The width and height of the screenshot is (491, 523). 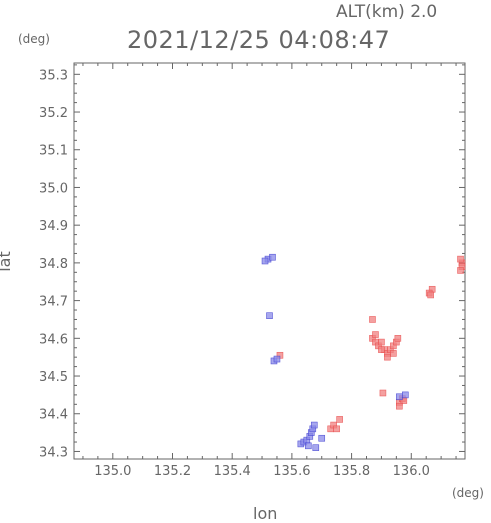 What do you see at coordinates (112, 471) in the screenshot?
I see `x-tick-label: 135.0` at bounding box center [112, 471].